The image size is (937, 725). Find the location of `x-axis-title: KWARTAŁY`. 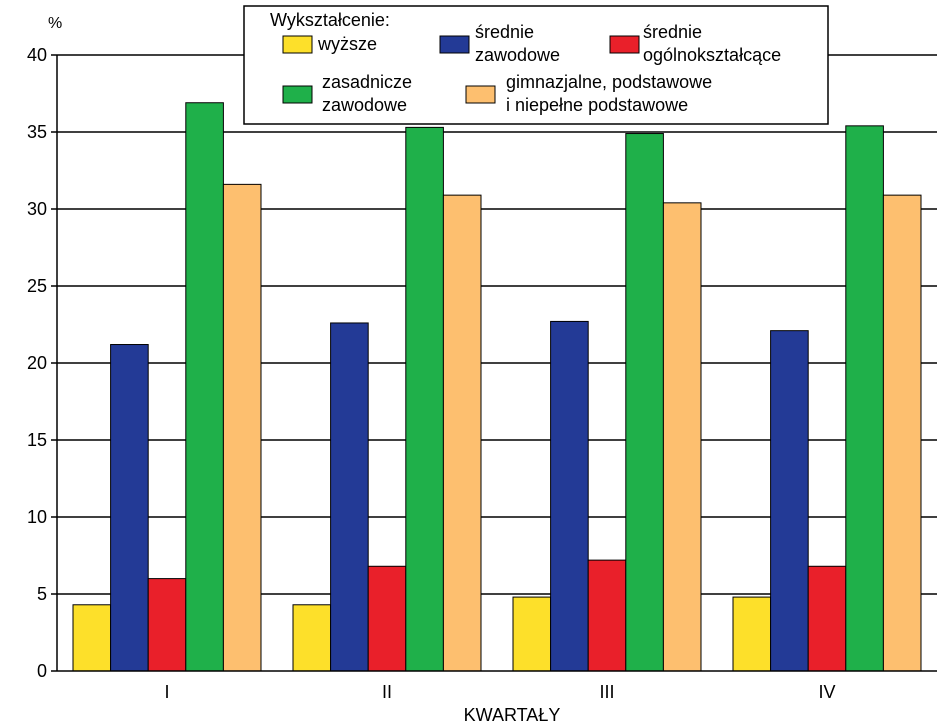

x-axis-title: KWARTAŁY is located at coordinates (512, 715).